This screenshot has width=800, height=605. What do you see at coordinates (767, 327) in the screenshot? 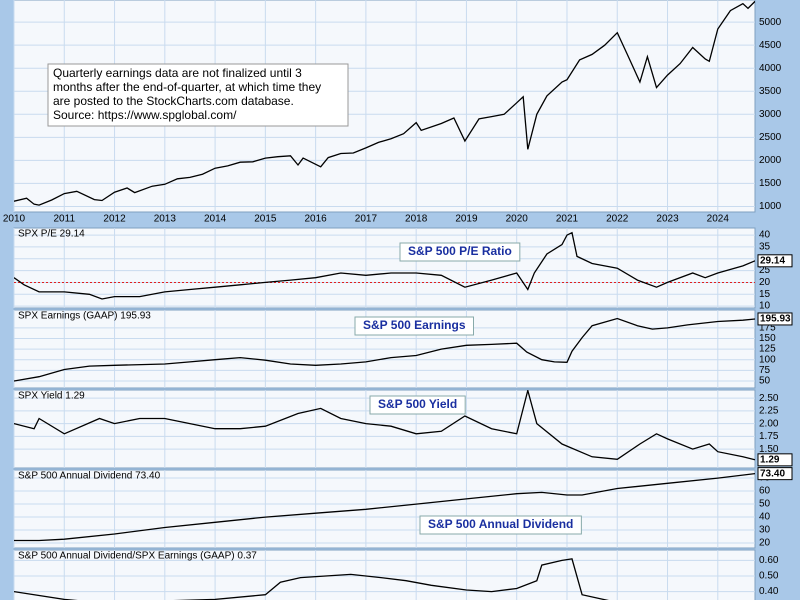
I see `y-tick-label: 175` at bounding box center [767, 327].